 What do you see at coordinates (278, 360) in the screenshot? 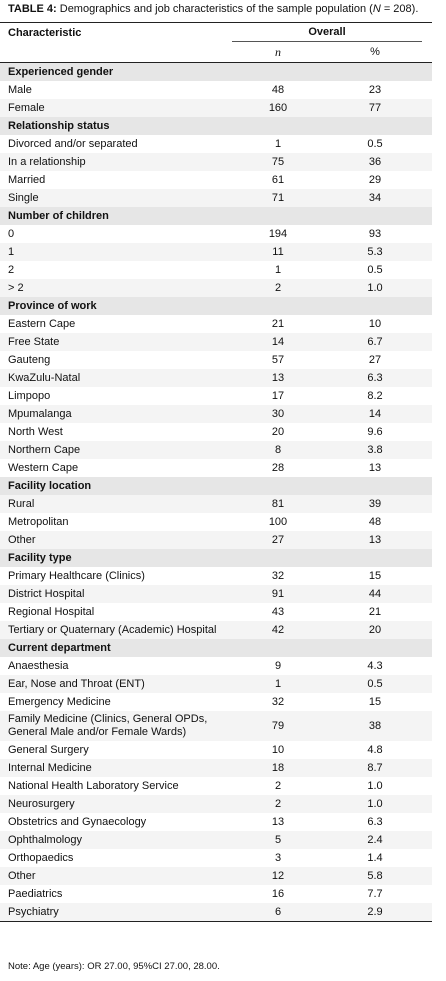
I see `cell-n: 57` at bounding box center [278, 360].